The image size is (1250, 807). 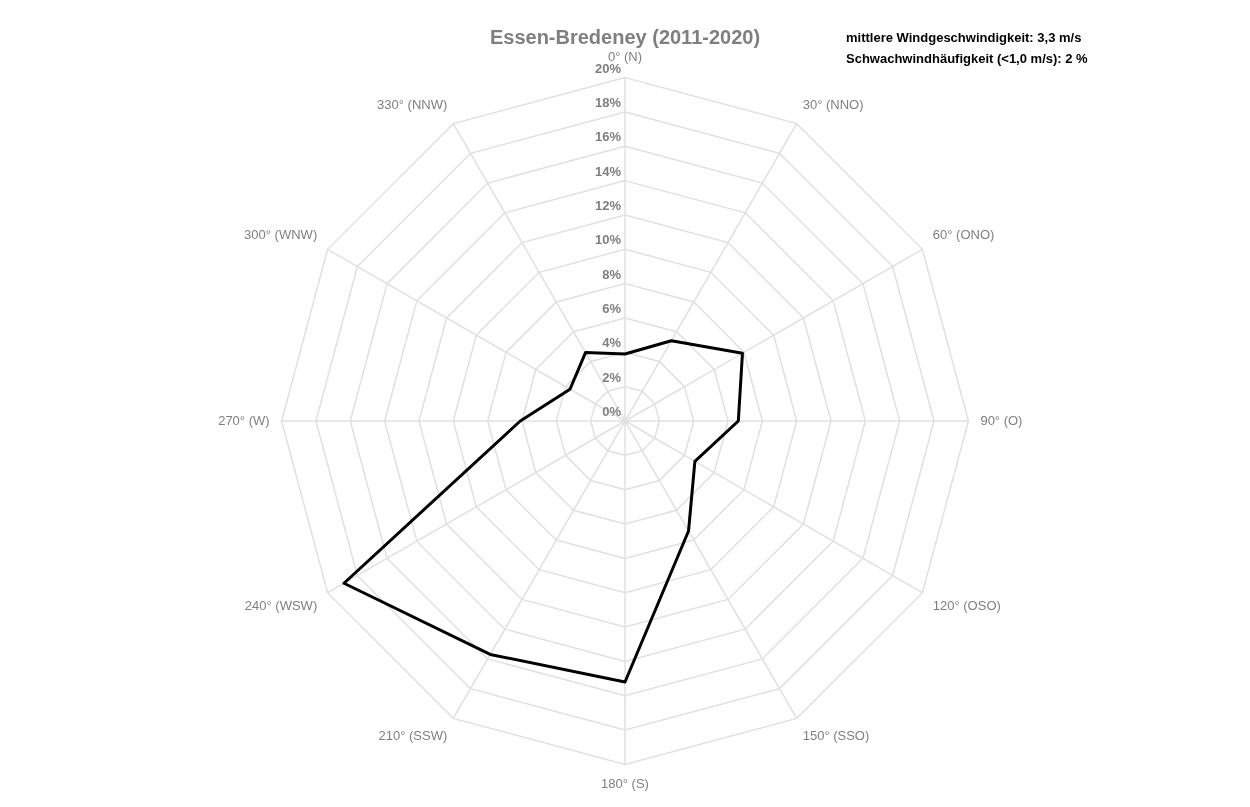 I want to click on text: Schwachwindhäufigkeit (<1,0 m/s): 2 %, so click(x=967, y=58).